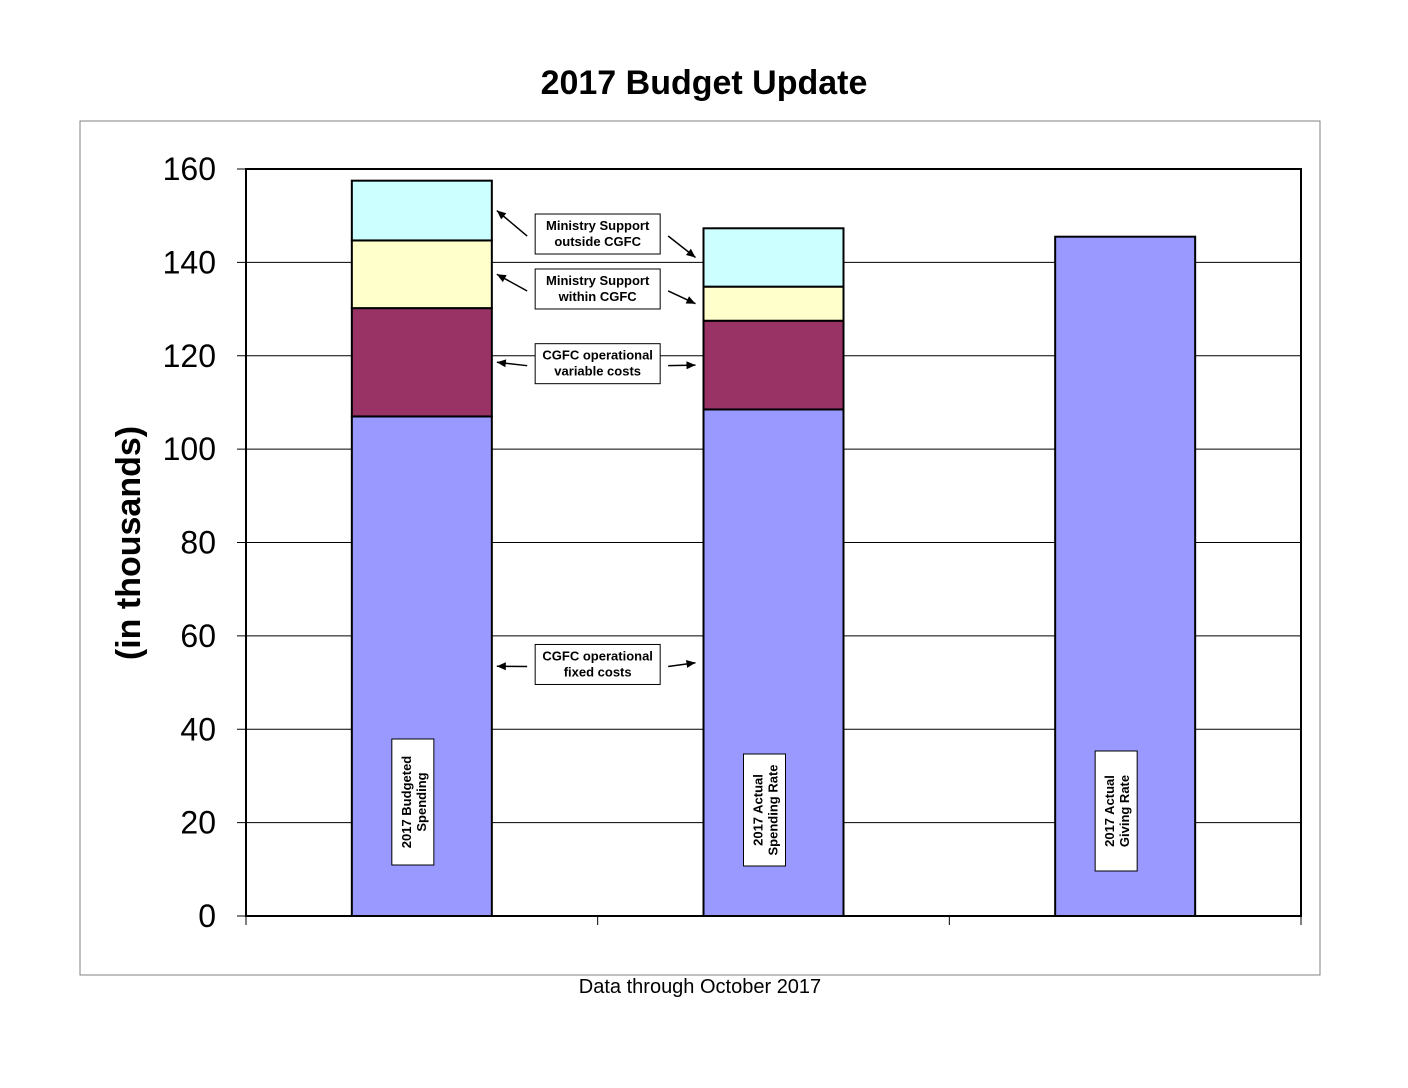 The image size is (1408, 1088). I want to click on y-axis-ticks: 0 20 40 60 80 100 120 140 160, so click(204, 542).